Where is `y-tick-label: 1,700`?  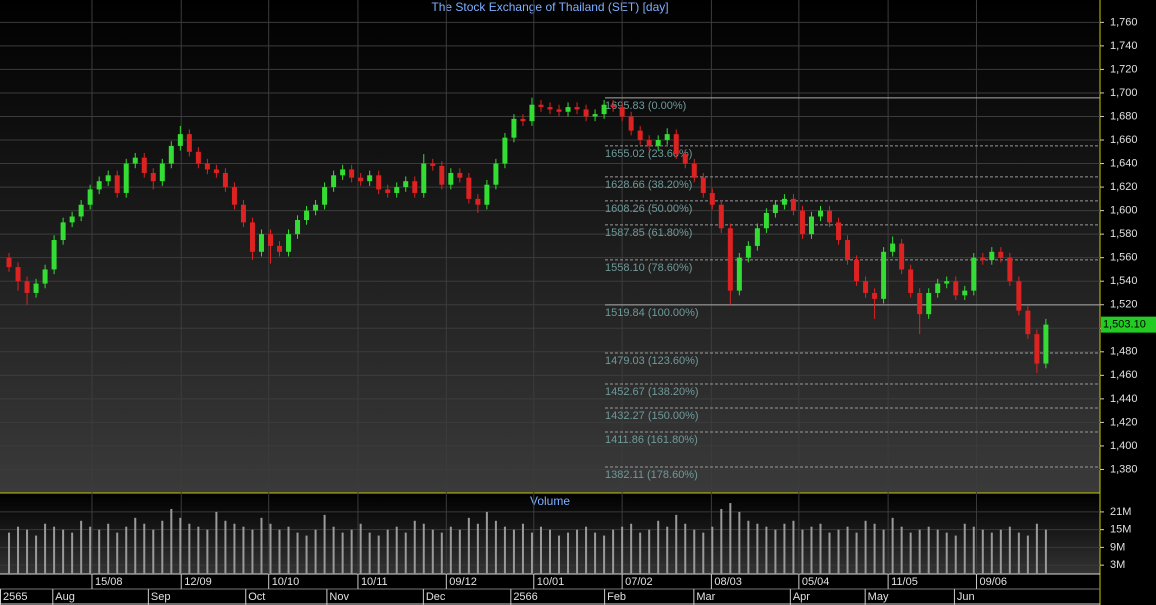
y-tick-label: 1,700 is located at coordinates (1124, 93).